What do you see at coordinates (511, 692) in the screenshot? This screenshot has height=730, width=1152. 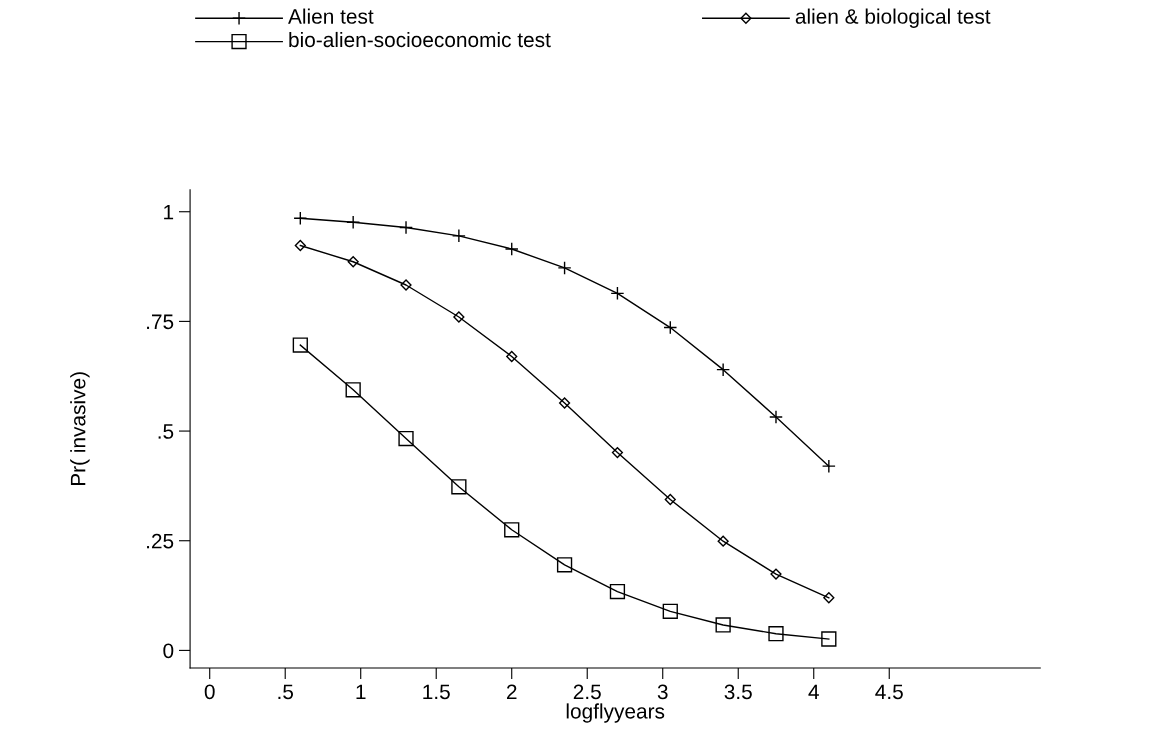 I see `x-tick-label: 2` at bounding box center [511, 692].